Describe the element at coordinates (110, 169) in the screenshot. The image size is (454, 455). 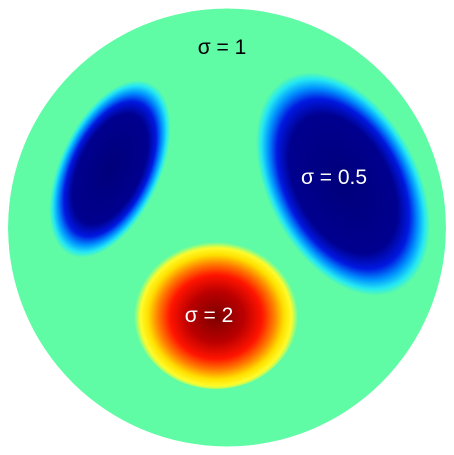
I see `left-inclusion` at that location.